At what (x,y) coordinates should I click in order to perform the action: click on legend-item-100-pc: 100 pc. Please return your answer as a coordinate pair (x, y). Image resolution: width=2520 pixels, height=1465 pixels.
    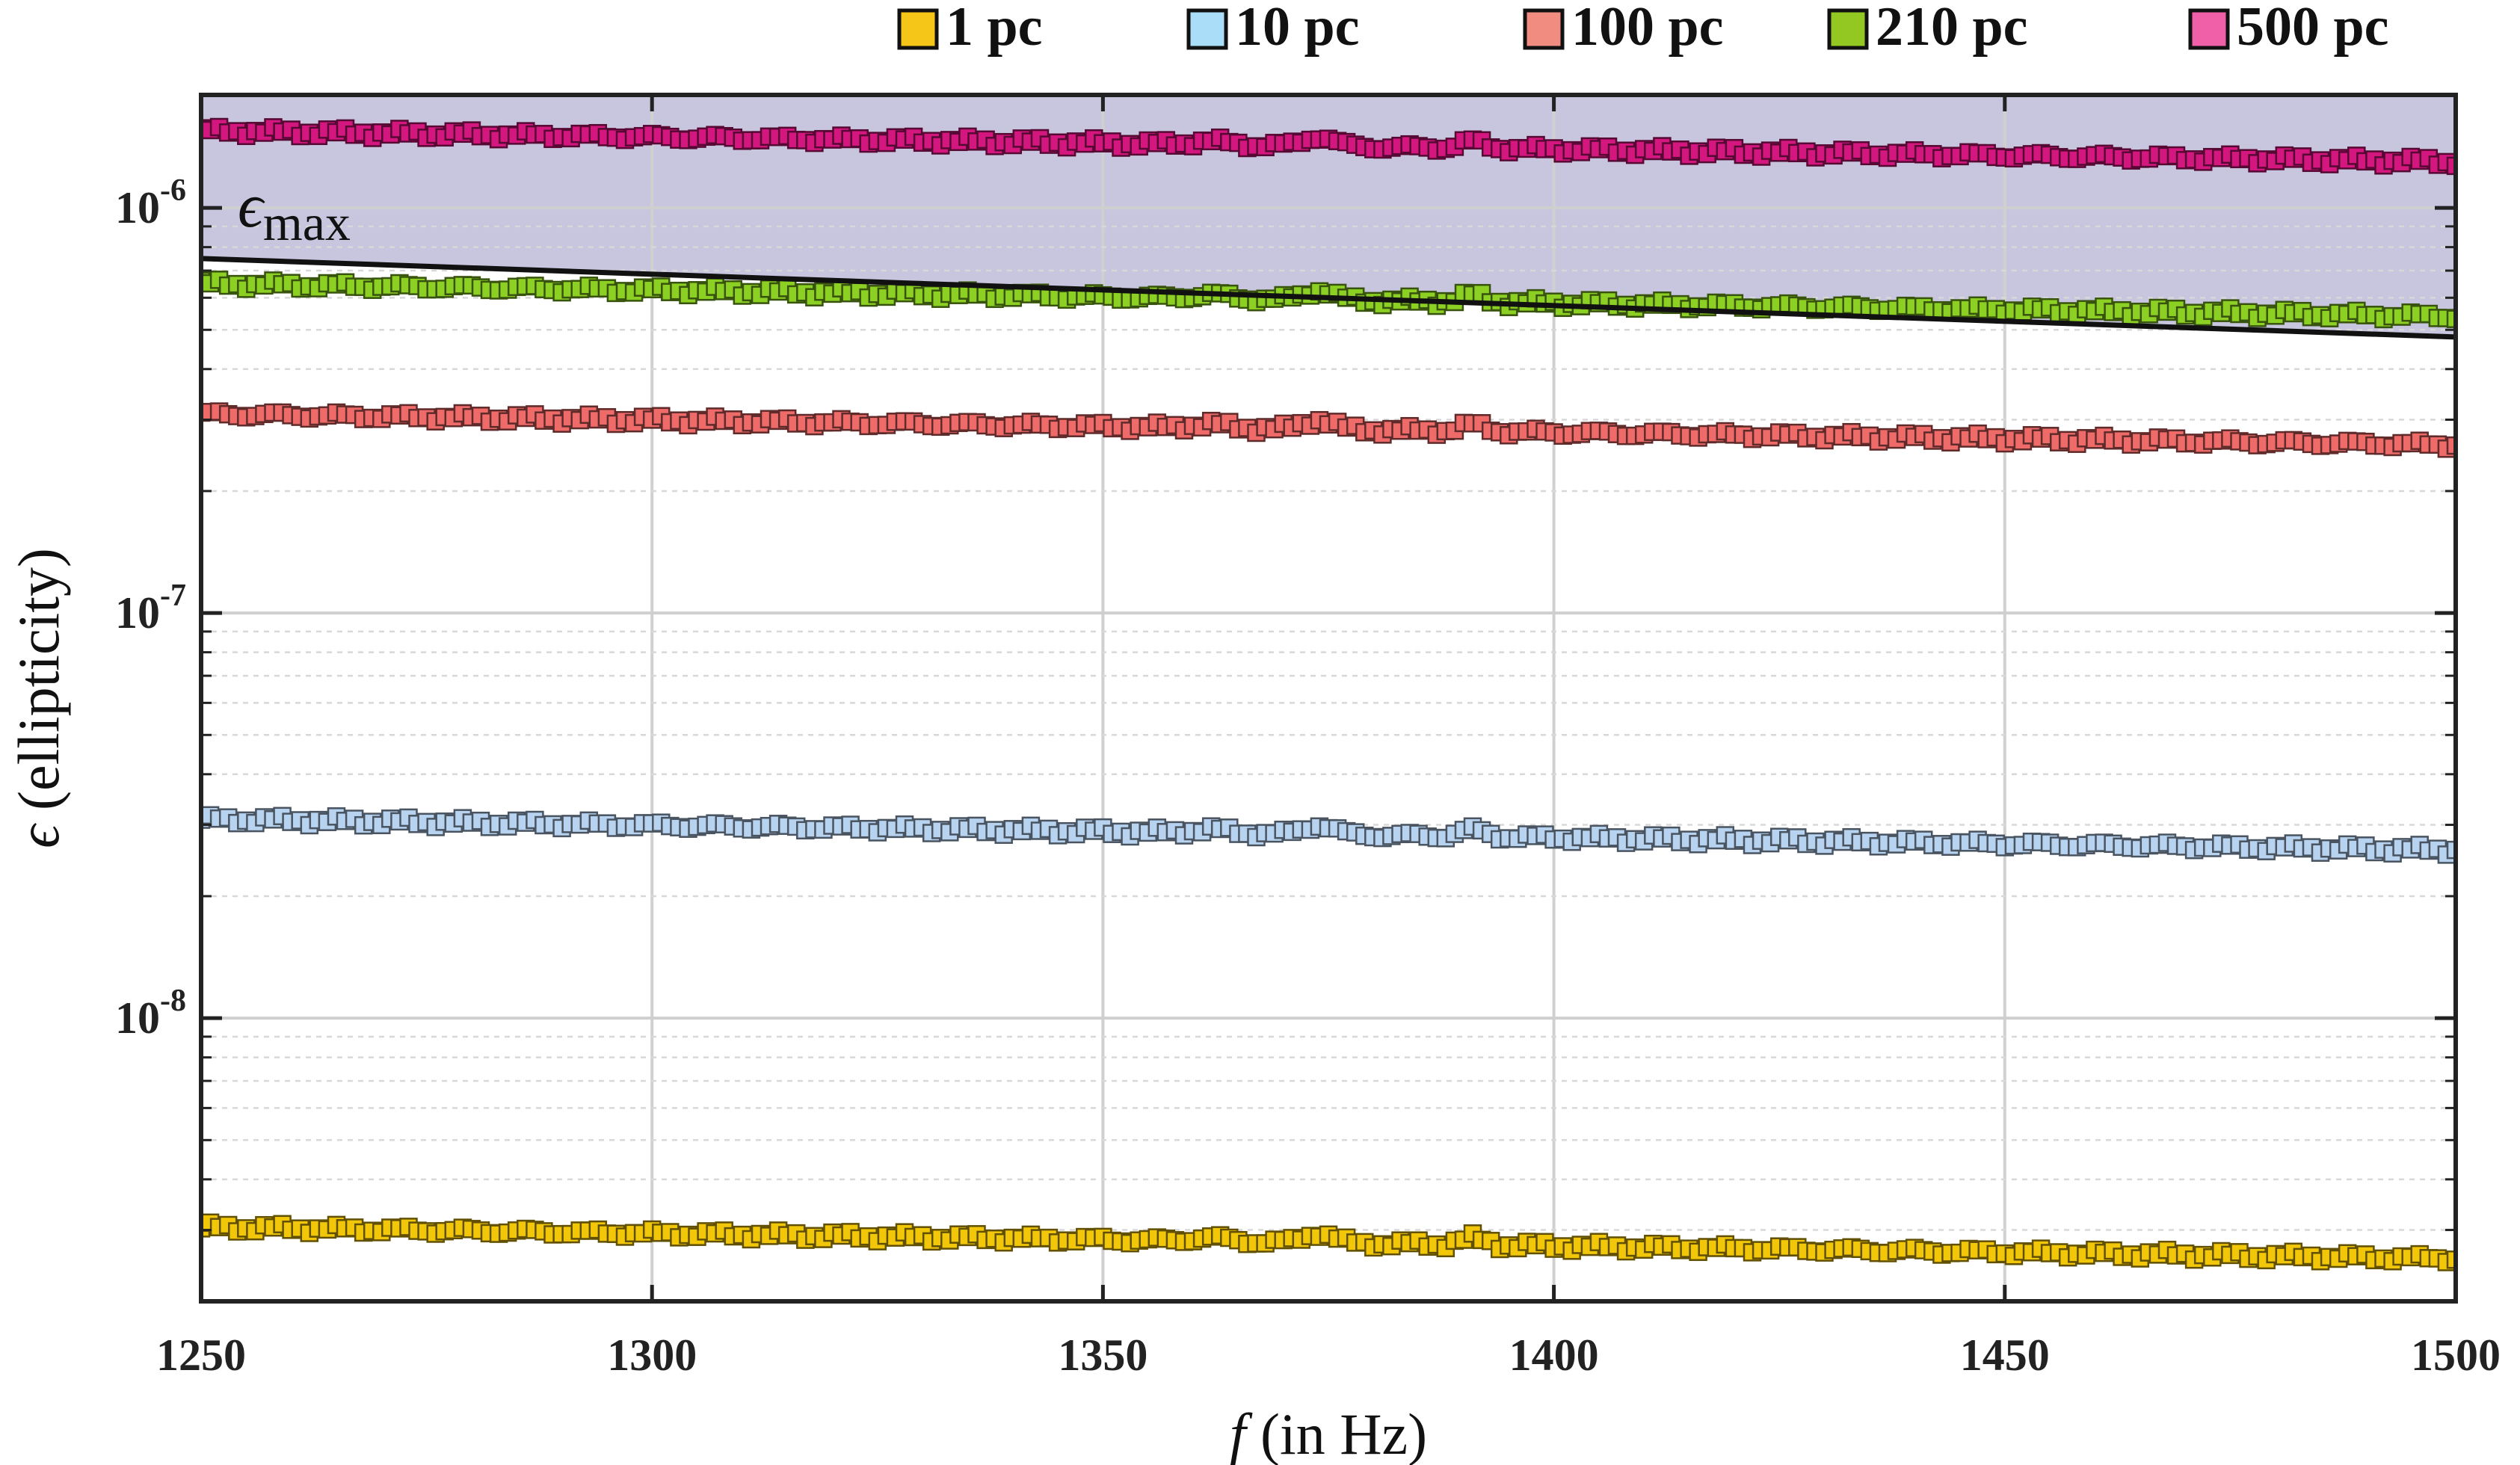
    Looking at the image, I should click on (1623, 29).